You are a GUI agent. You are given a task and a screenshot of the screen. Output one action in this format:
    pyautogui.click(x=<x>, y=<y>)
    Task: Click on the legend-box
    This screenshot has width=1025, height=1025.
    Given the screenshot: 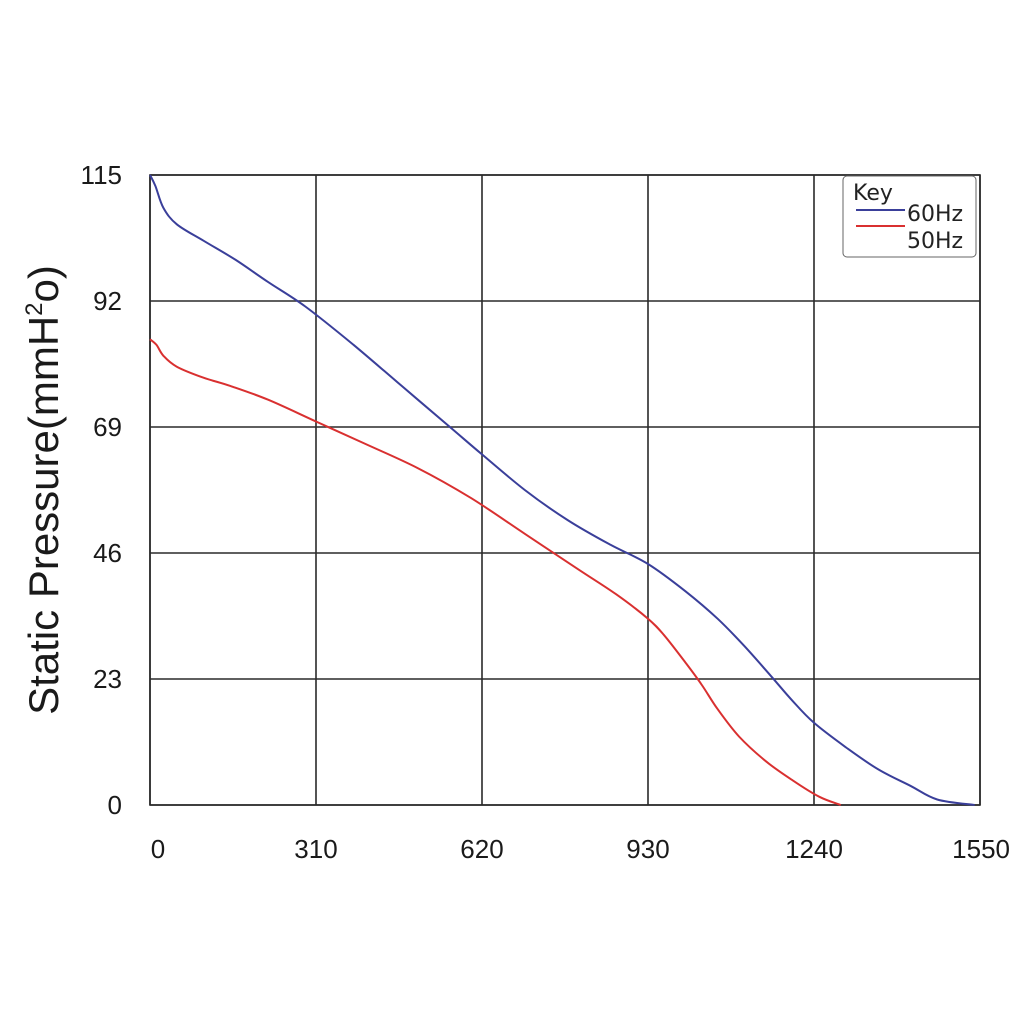 What is the action you would take?
    pyautogui.click(x=909, y=216)
    